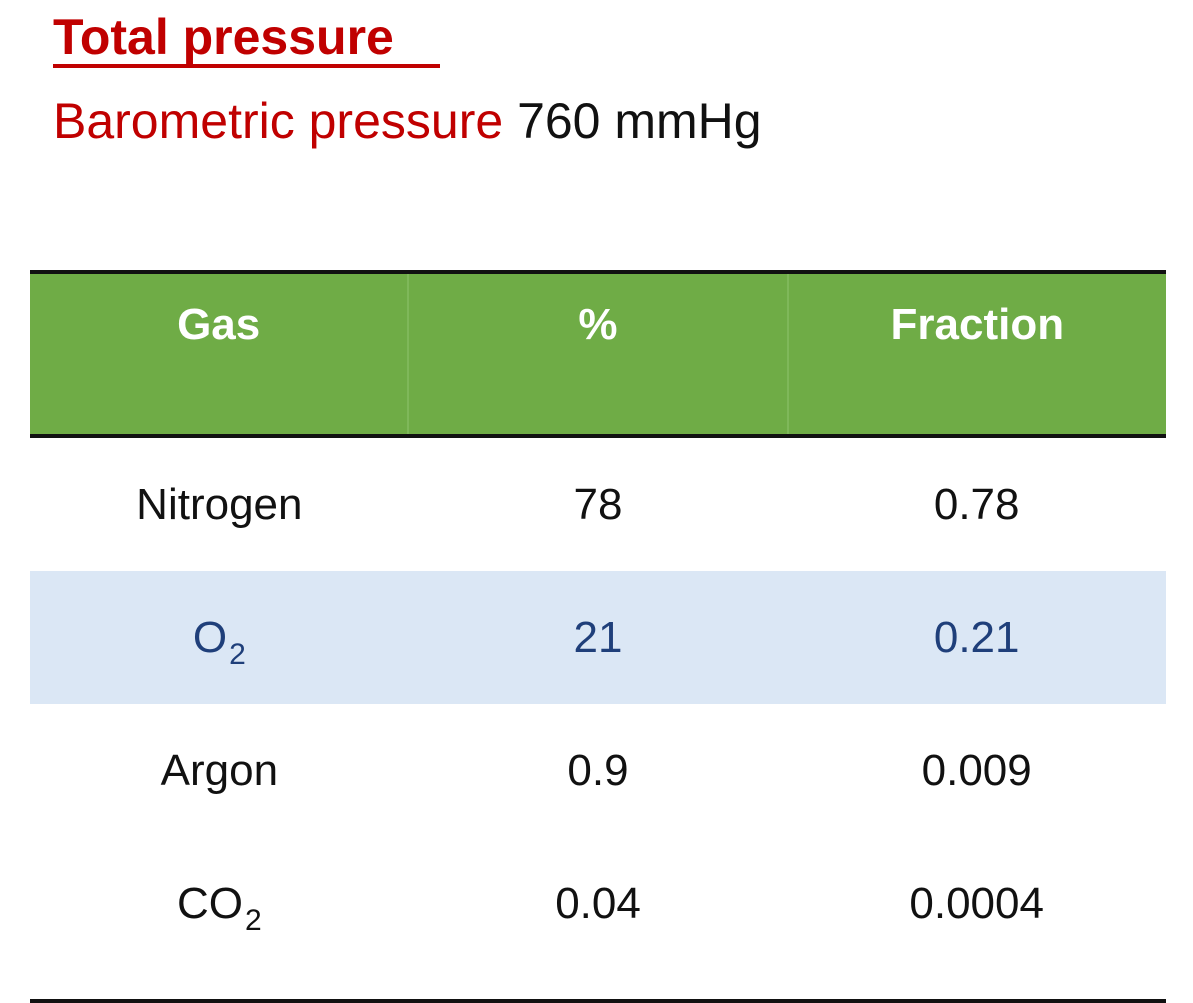 The height and width of the screenshot is (1003, 1193). I want to click on cell-fraction: 0.0004, so click(976, 903).